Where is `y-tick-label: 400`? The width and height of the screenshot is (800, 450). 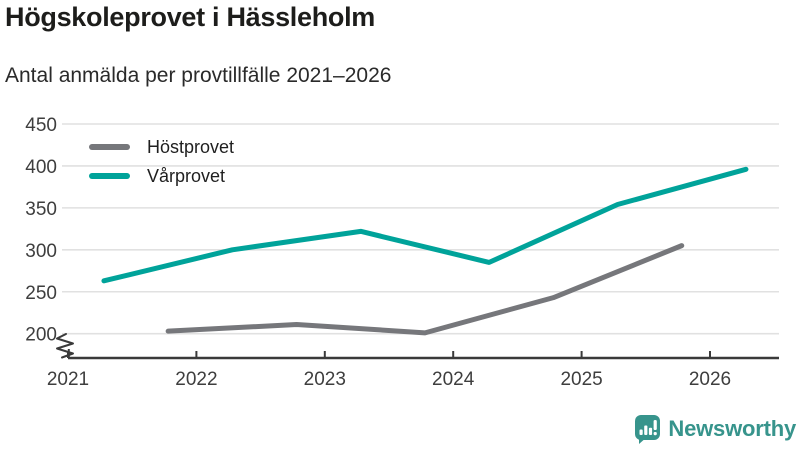 y-tick-label: 400 is located at coordinates (41, 167).